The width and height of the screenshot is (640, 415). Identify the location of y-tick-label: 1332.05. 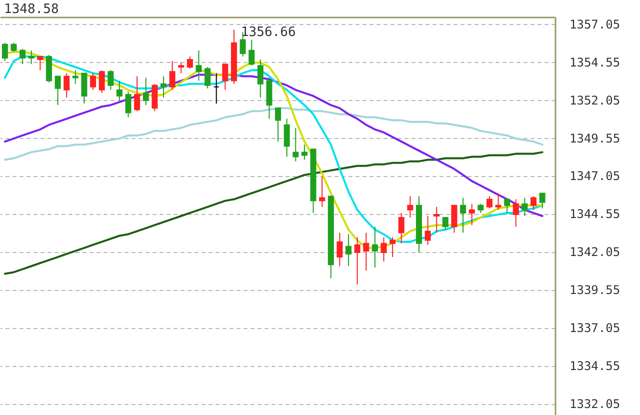
(595, 404).